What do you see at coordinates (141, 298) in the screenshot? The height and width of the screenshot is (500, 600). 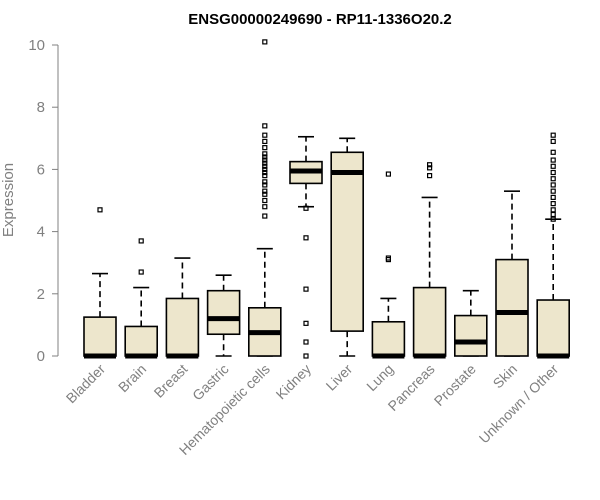 I see `box-brain` at bounding box center [141, 298].